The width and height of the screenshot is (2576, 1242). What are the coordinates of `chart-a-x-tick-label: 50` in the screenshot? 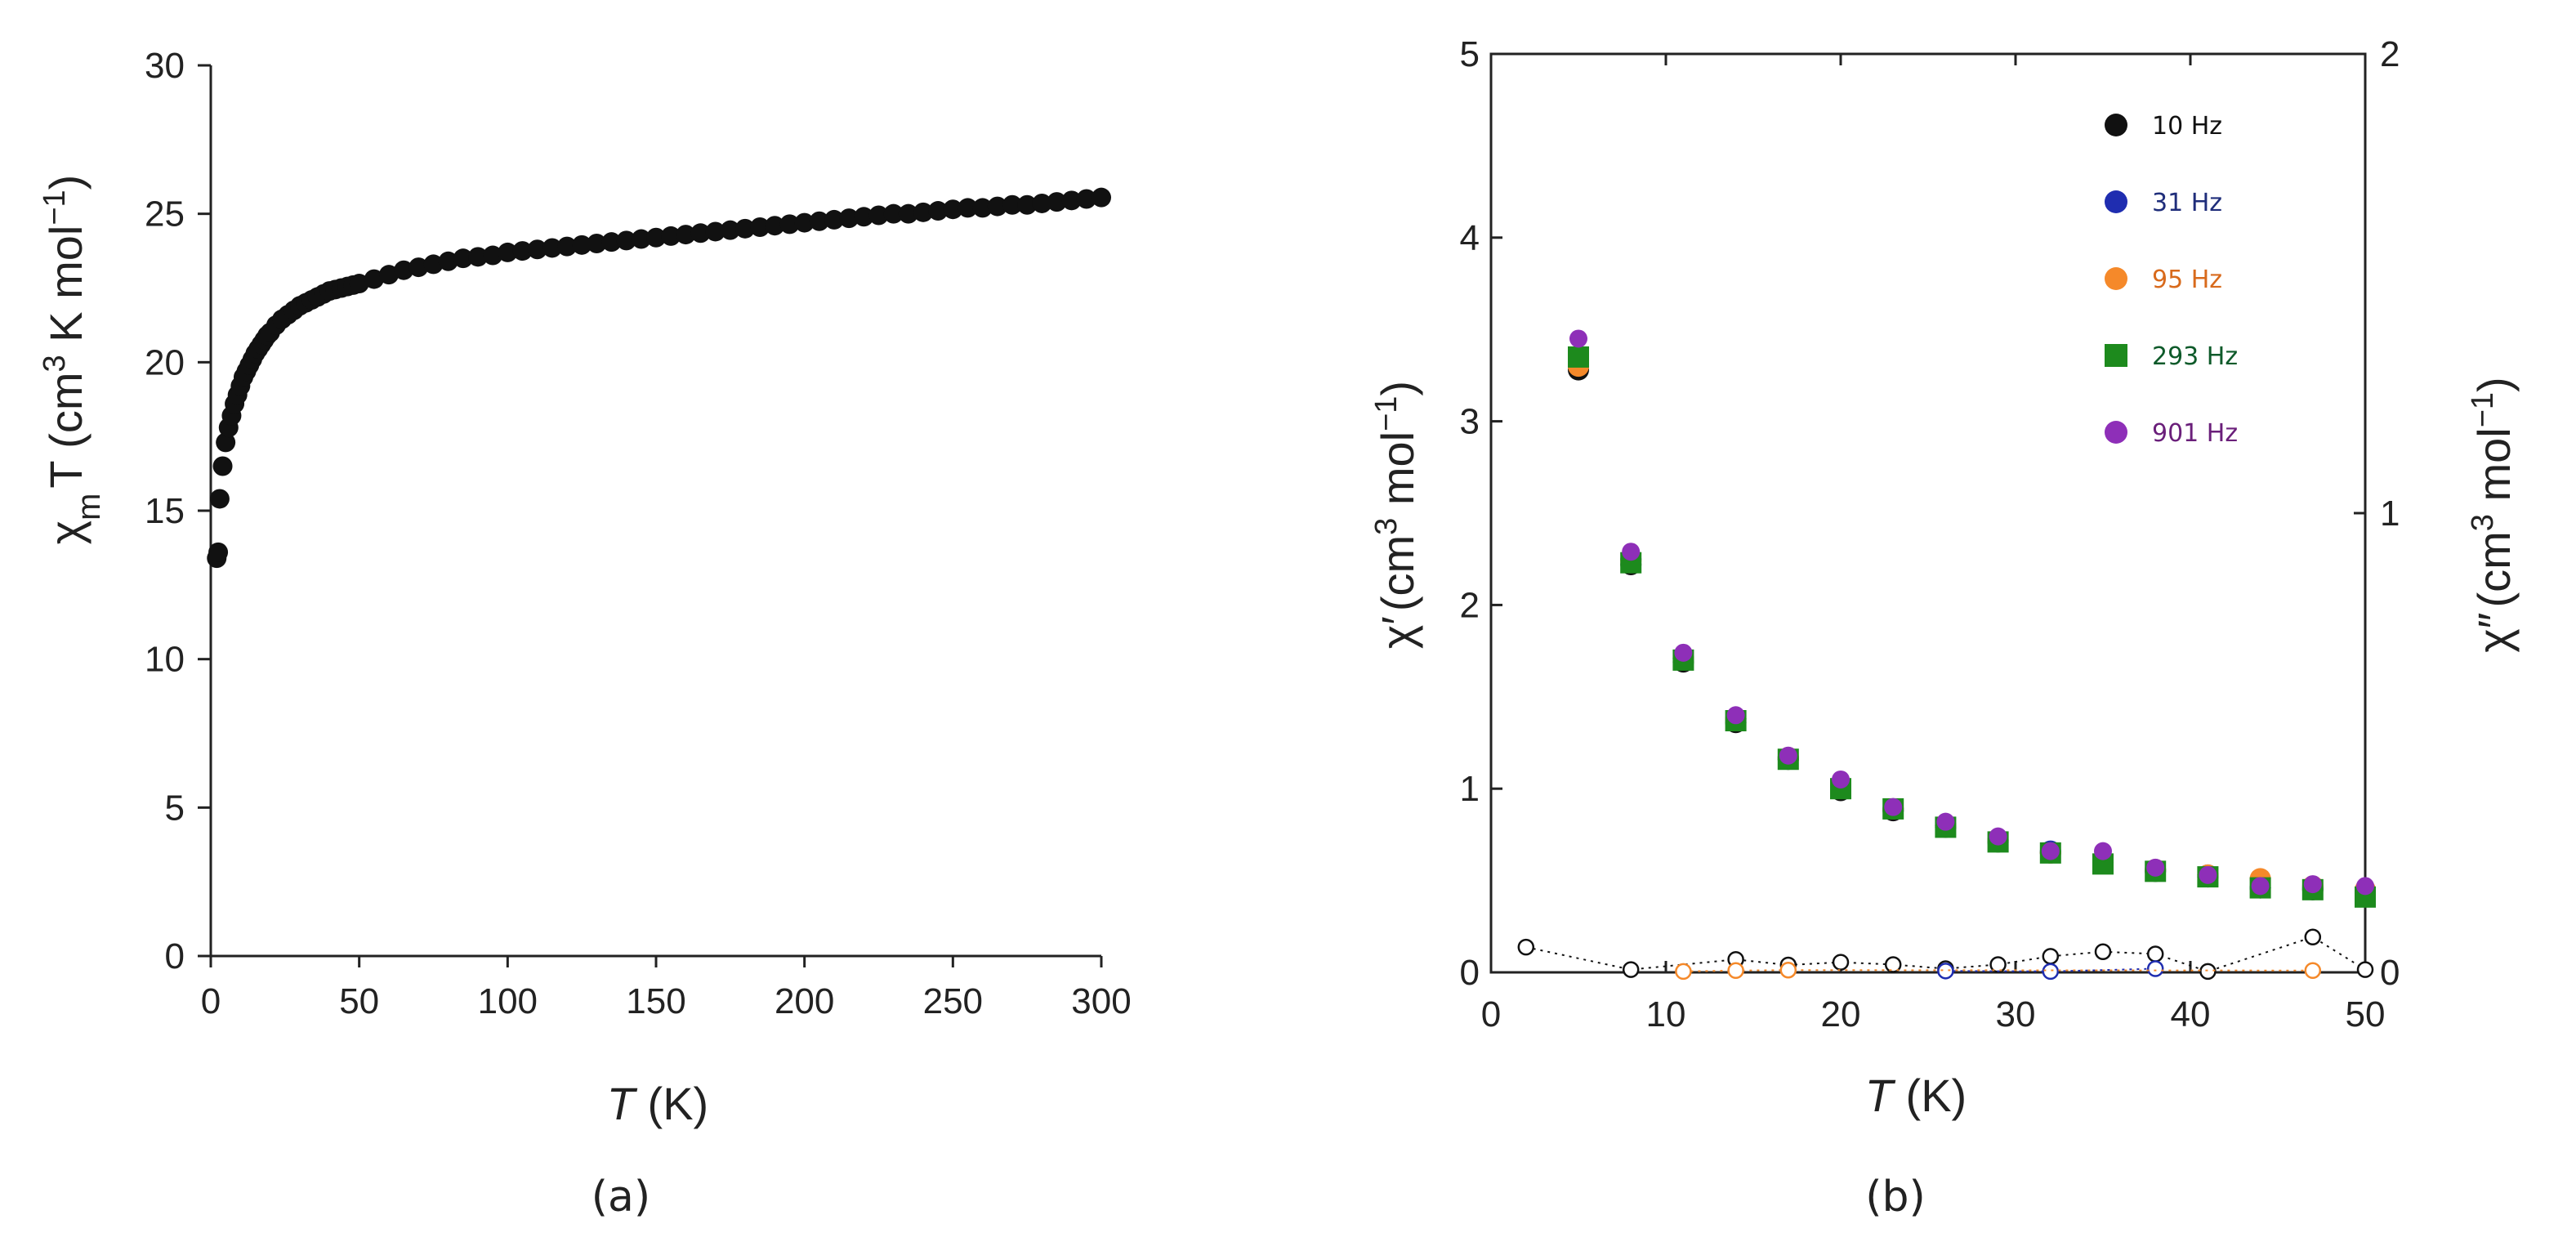 It's located at (359, 1001).